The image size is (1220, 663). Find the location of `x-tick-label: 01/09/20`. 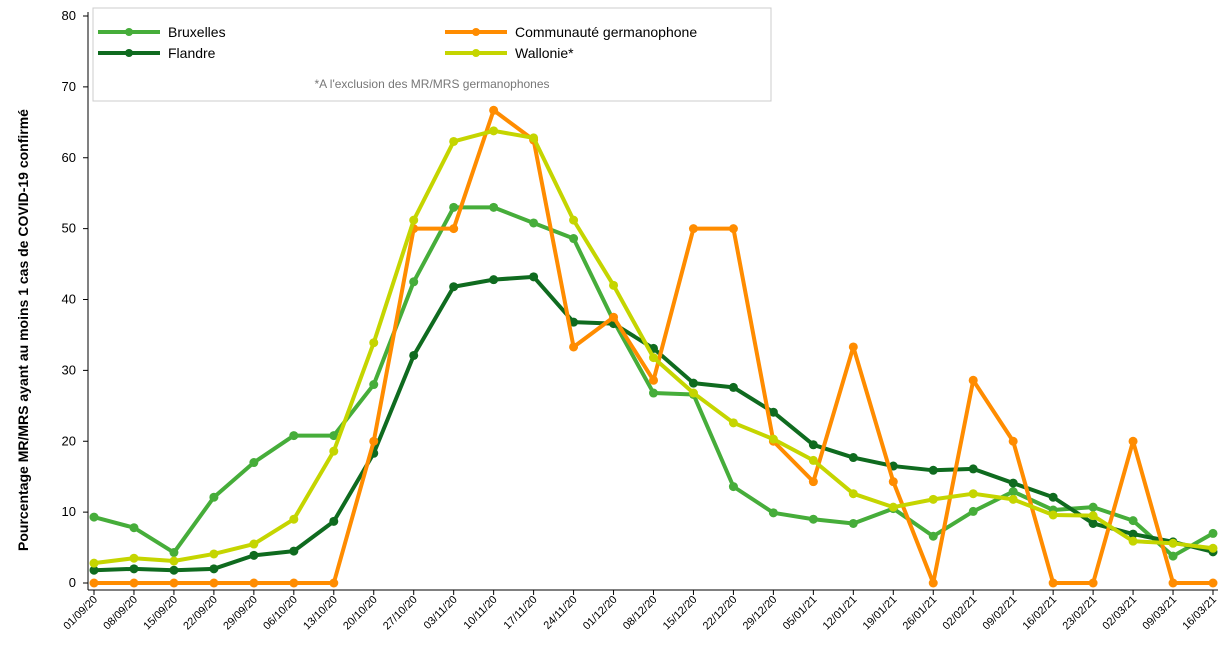

x-tick-label: 01/09/20 is located at coordinates (80, 613).